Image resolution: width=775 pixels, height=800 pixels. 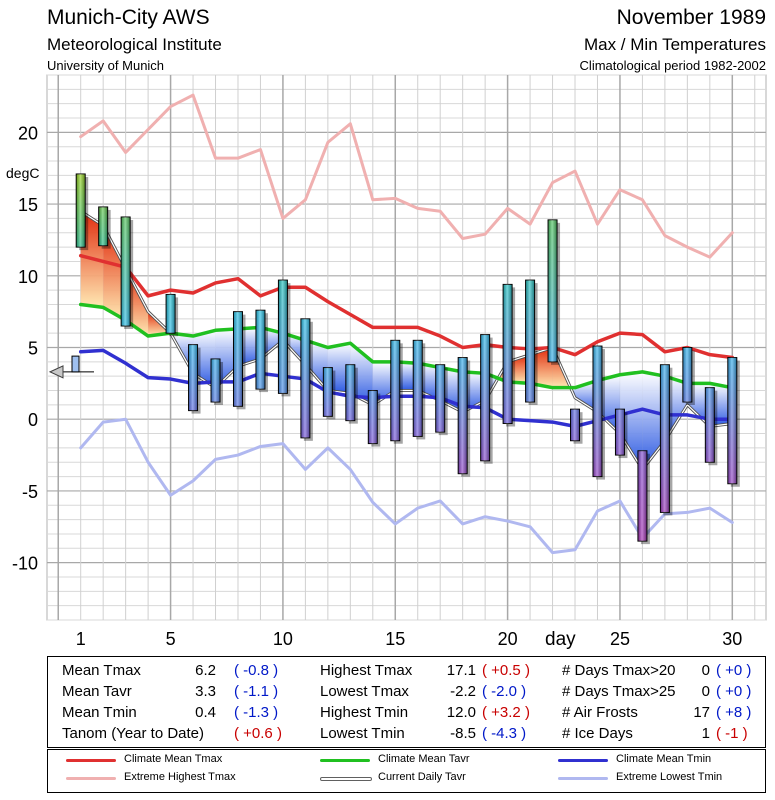 I want to click on stat-label: Lowest Tmax, so click(x=364, y=691).